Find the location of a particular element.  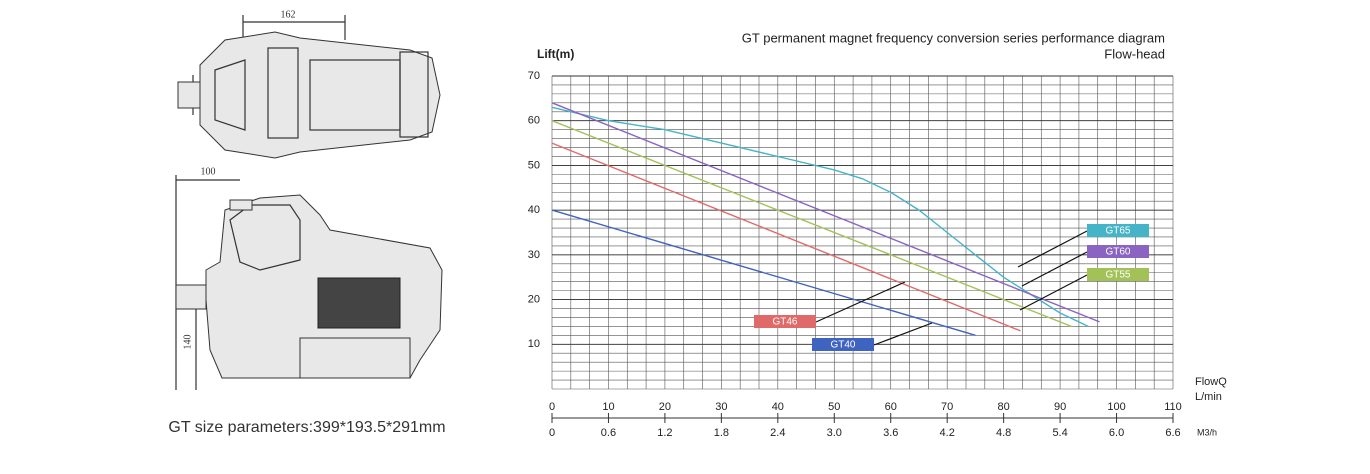

chart-subtitle: Flow-head is located at coordinates (1134, 53).